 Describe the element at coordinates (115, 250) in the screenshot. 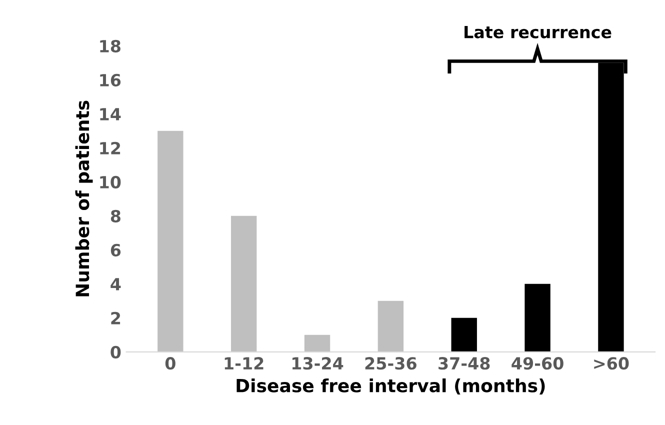

I see `y-tick-label: 6` at that location.